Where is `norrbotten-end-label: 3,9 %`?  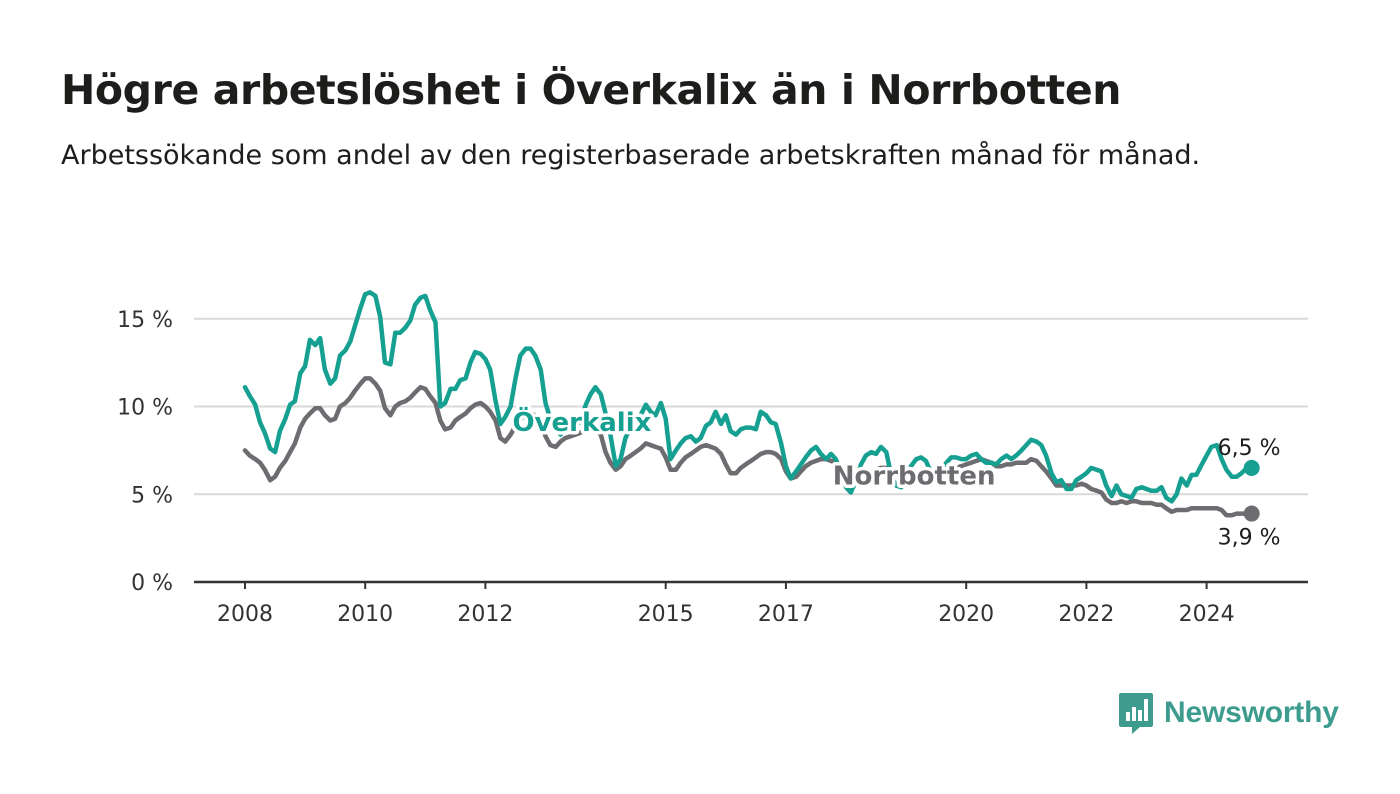 norrbotten-end-label: 3,9 % is located at coordinates (1249, 538).